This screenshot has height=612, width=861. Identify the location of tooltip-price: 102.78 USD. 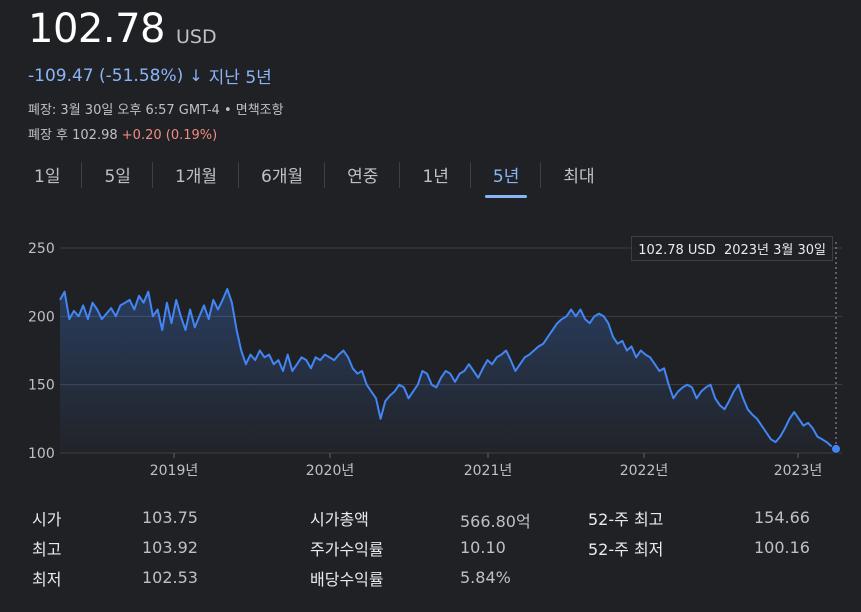
(677, 250).